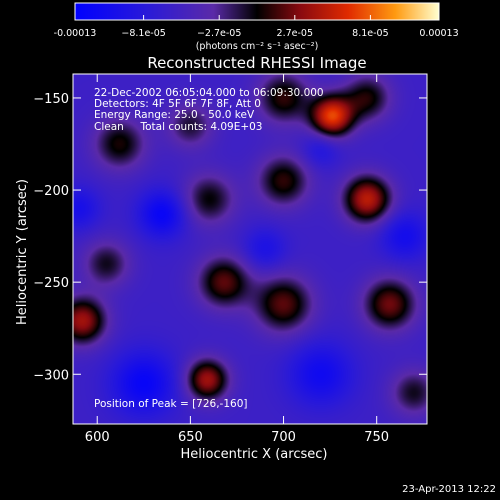 The height and width of the screenshot is (500, 500). What do you see at coordinates (51, 283) in the screenshot?
I see `y-tick-label: −250` at bounding box center [51, 283].